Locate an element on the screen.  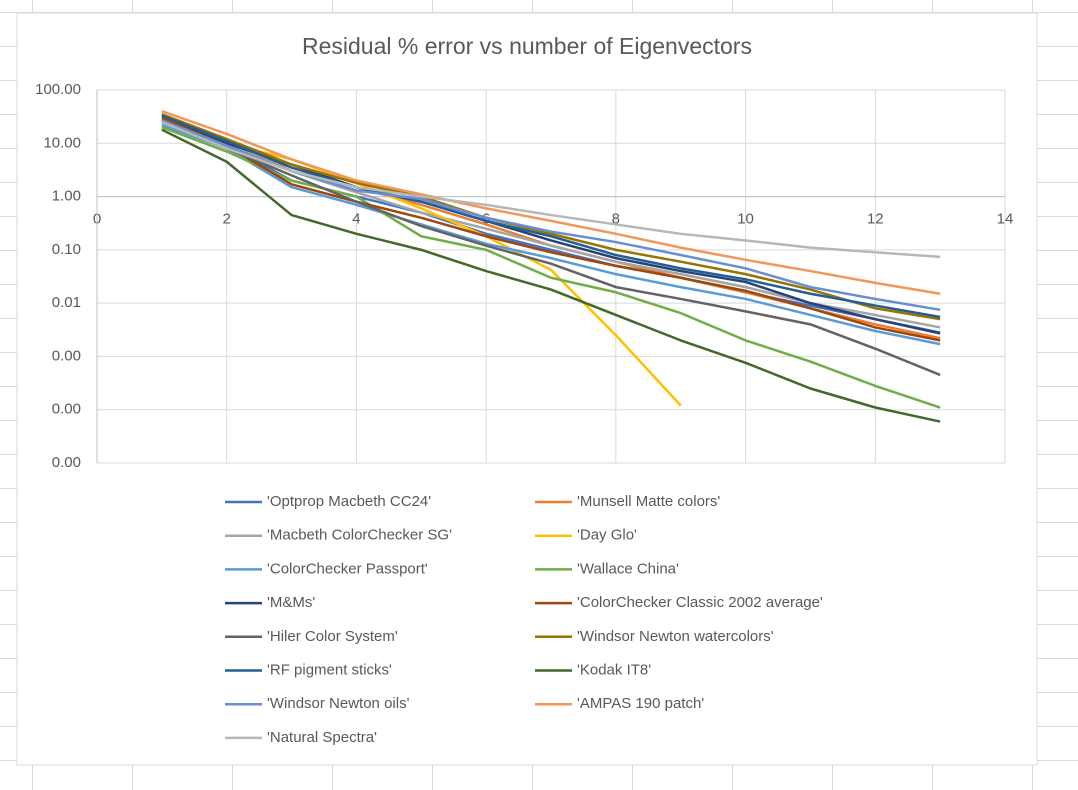
x-tick-label: 14 is located at coordinates (1005, 219).